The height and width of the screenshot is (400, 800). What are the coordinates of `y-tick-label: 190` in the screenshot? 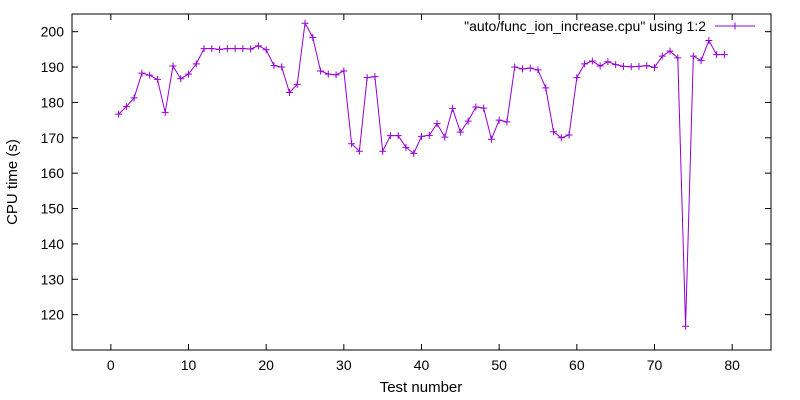 It's located at (53, 67).